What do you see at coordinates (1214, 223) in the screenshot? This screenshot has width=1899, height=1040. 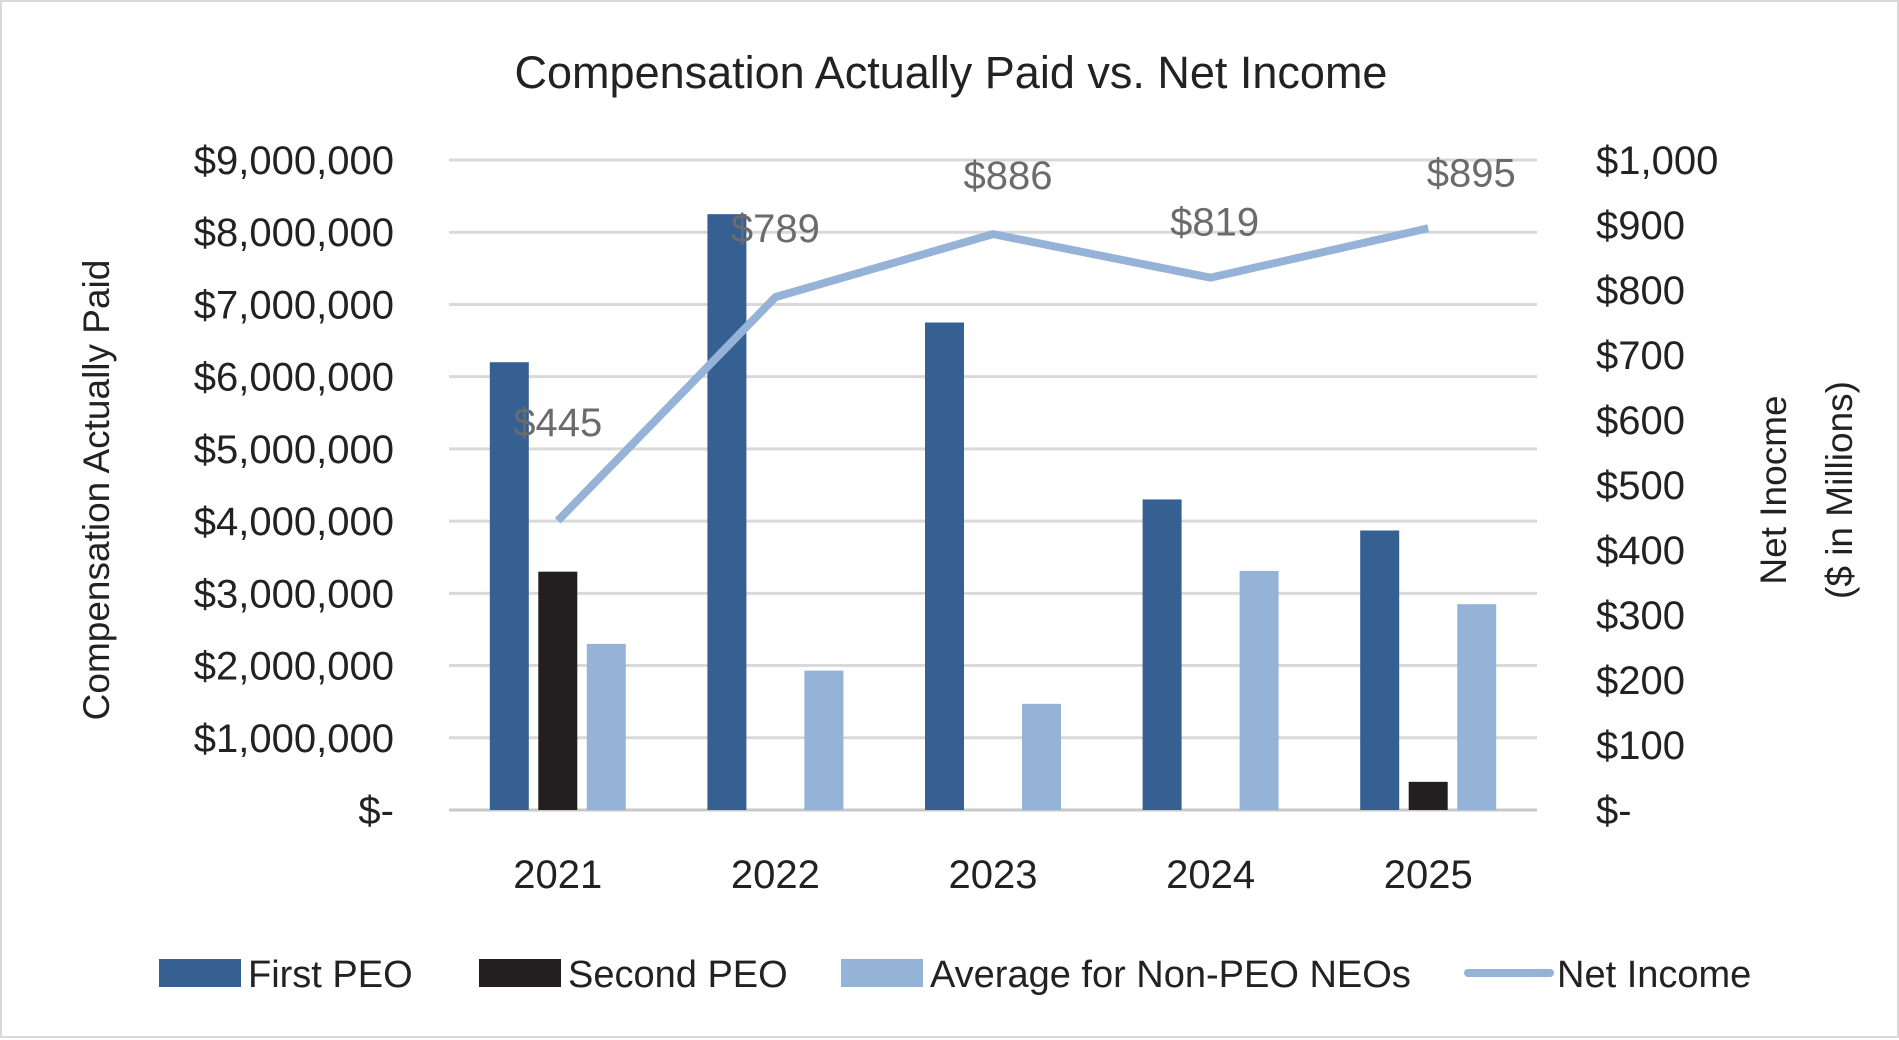 I see `net-income-data-label: $819` at bounding box center [1214, 223].